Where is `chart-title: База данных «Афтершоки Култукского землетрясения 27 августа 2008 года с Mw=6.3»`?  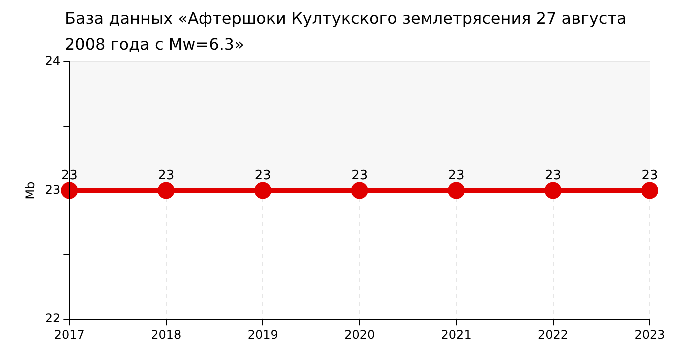
chart-title: База данных «Афтершоки Култукского землетрясения 27 августа 2008 года с Mw=6.3» is located at coordinates (346, 32).